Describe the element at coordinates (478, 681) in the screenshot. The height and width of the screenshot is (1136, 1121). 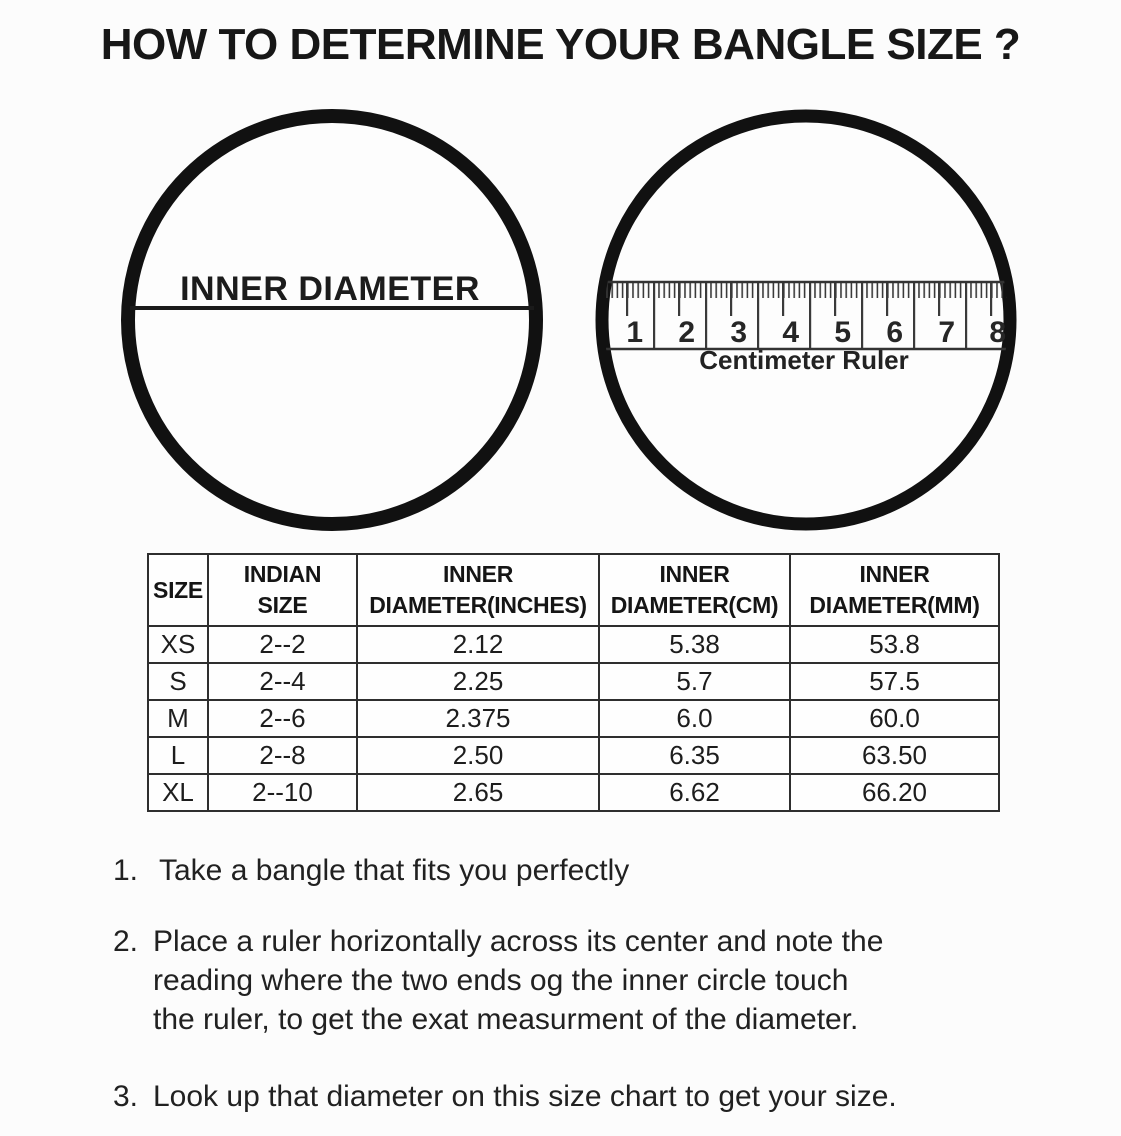
I see `cell-inches: 2.25` at that location.